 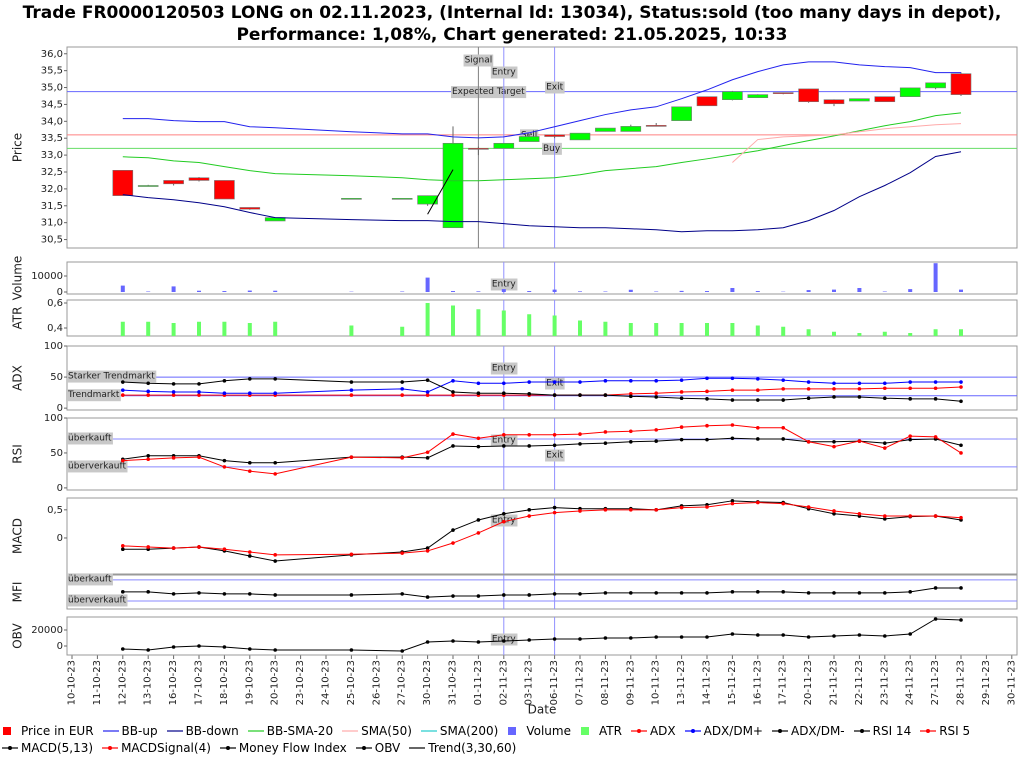 What do you see at coordinates (935, 682) in the screenshot?
I see `x-tick-label: 27-11-23` at bounding box center [935, 682].